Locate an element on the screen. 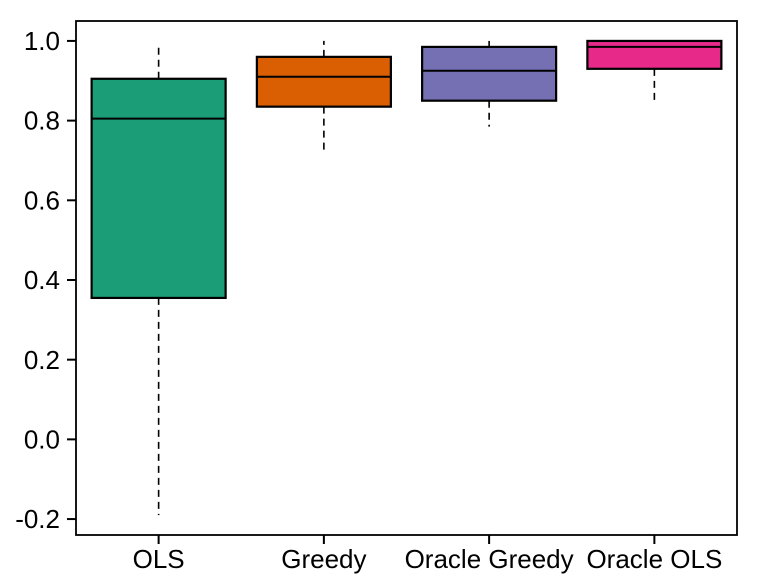  box-oracle-ols is located at coordinates (654, 54).